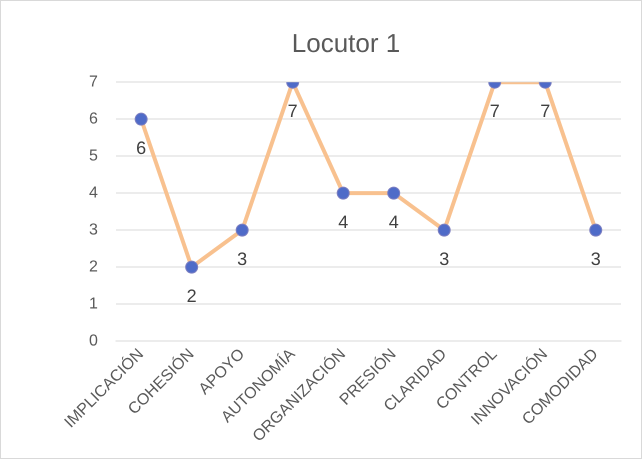 The width and height of the screenshot is (642, 459). I want to click on y-tick-label: 1, so click(93, 303).